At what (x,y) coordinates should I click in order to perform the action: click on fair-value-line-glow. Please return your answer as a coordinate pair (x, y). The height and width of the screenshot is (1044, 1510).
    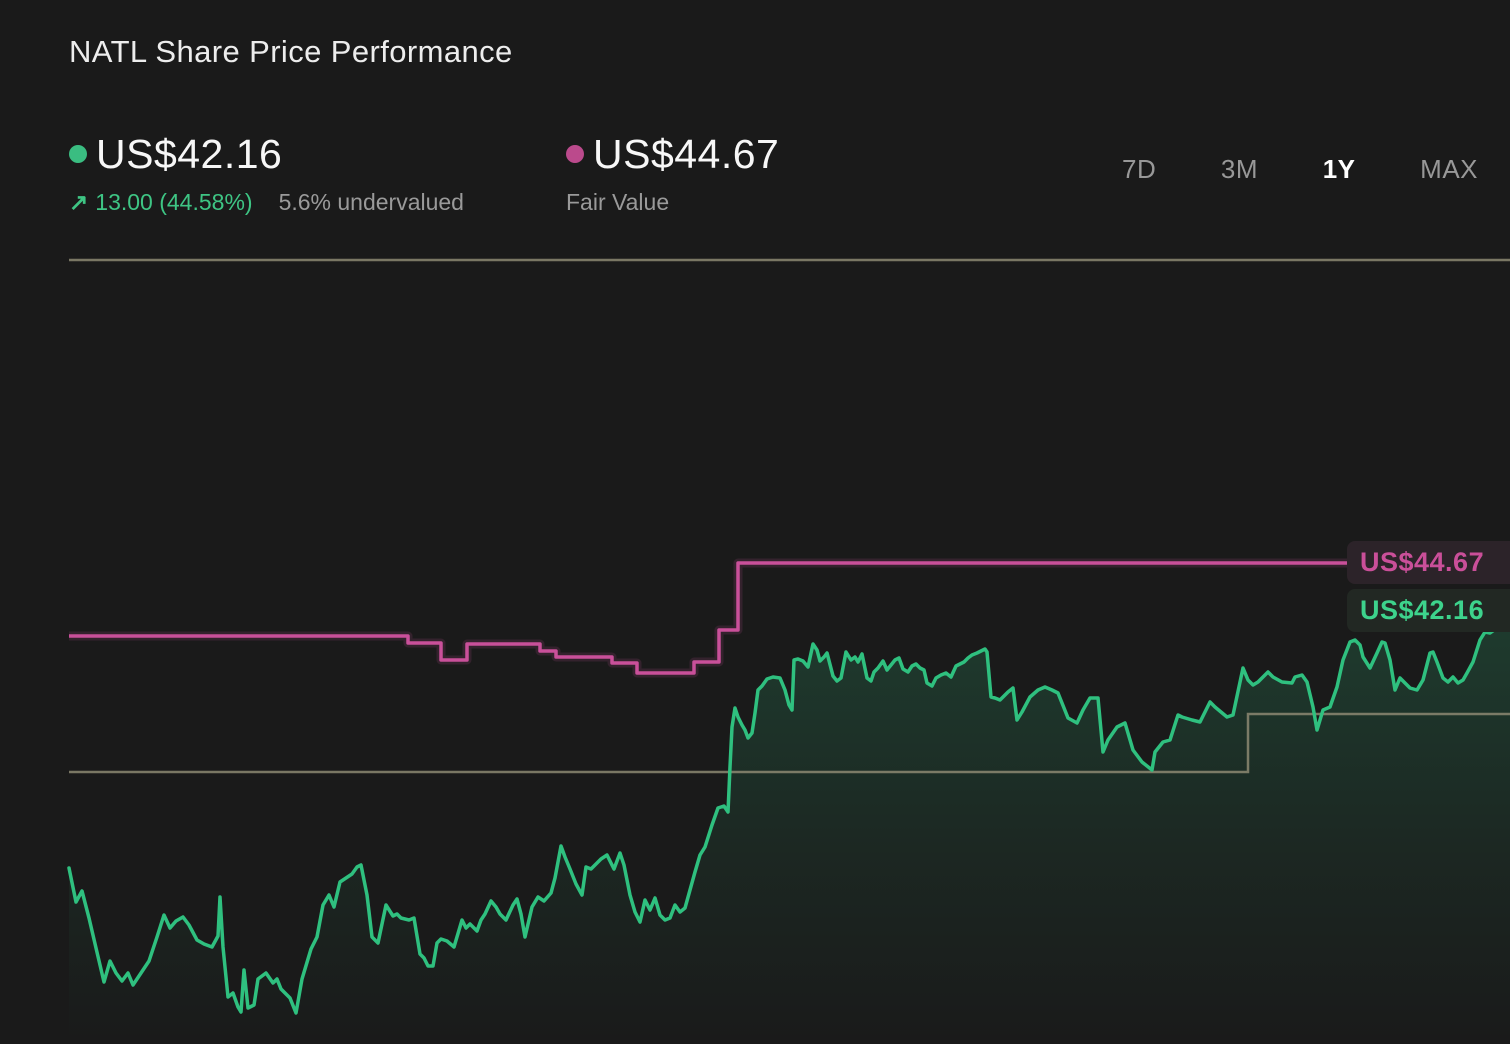
    Looking at the image, I should click on (710, 618).